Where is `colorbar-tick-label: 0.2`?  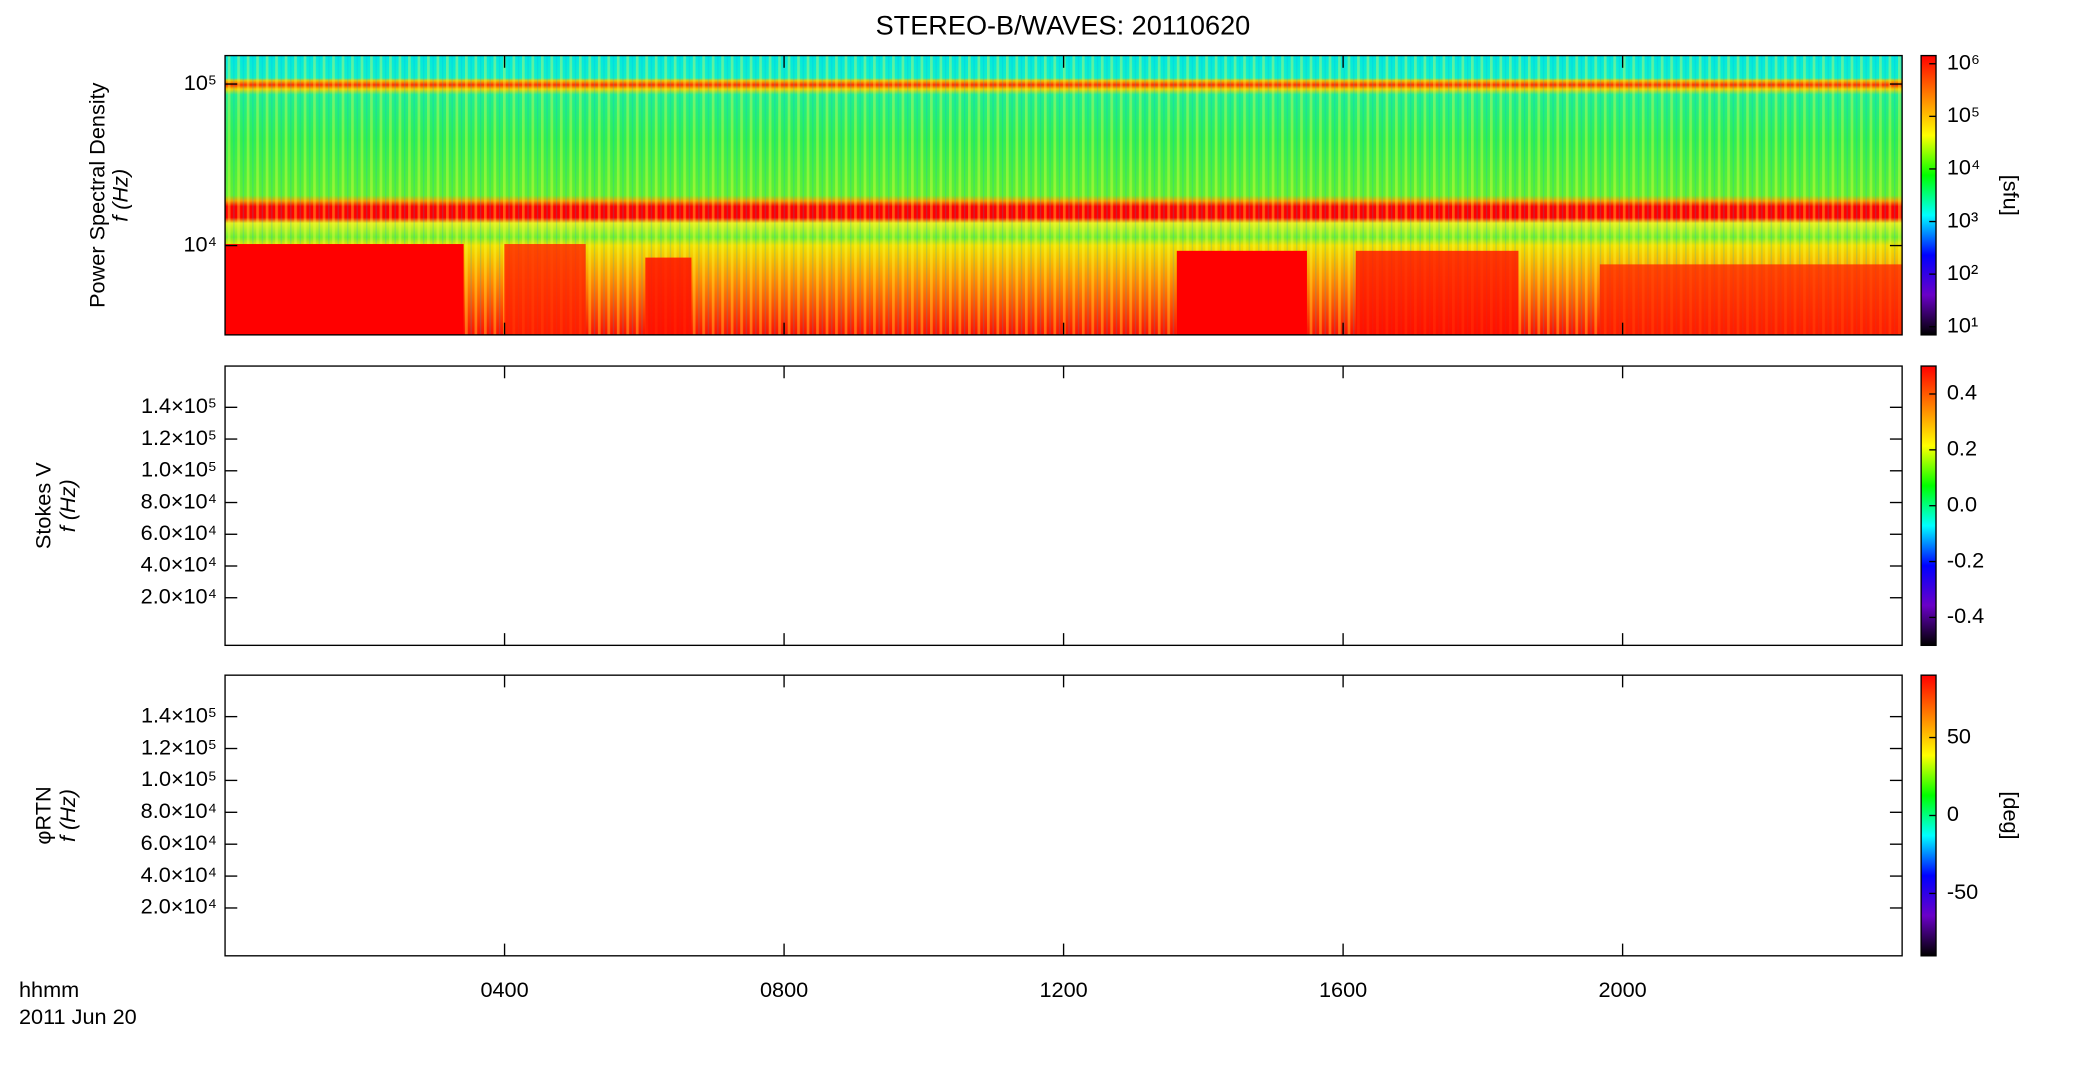 colorbar-tick-label: 0.2 is located at coordinates (1962, 448).